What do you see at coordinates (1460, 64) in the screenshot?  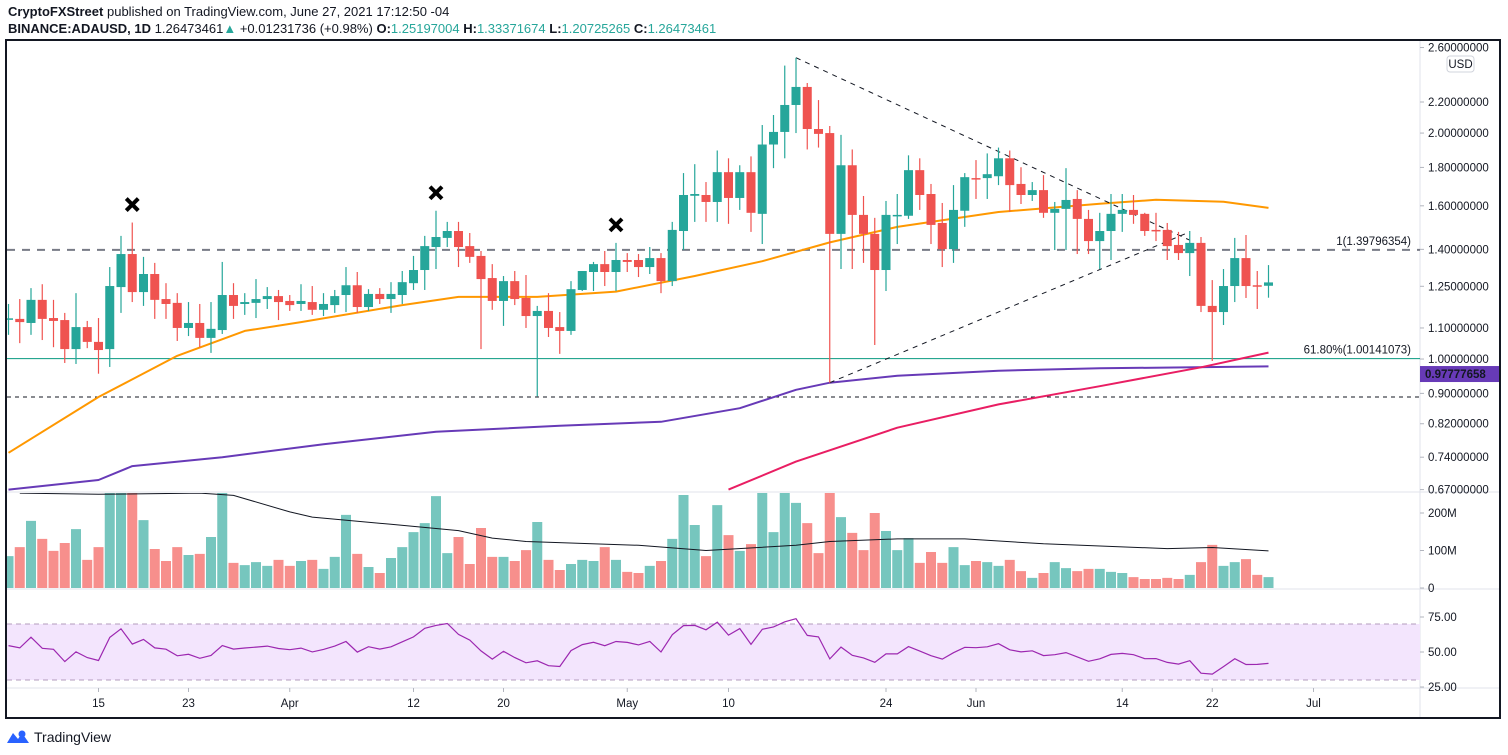 I see `currency-badge` at bounding box center [1460, 64].